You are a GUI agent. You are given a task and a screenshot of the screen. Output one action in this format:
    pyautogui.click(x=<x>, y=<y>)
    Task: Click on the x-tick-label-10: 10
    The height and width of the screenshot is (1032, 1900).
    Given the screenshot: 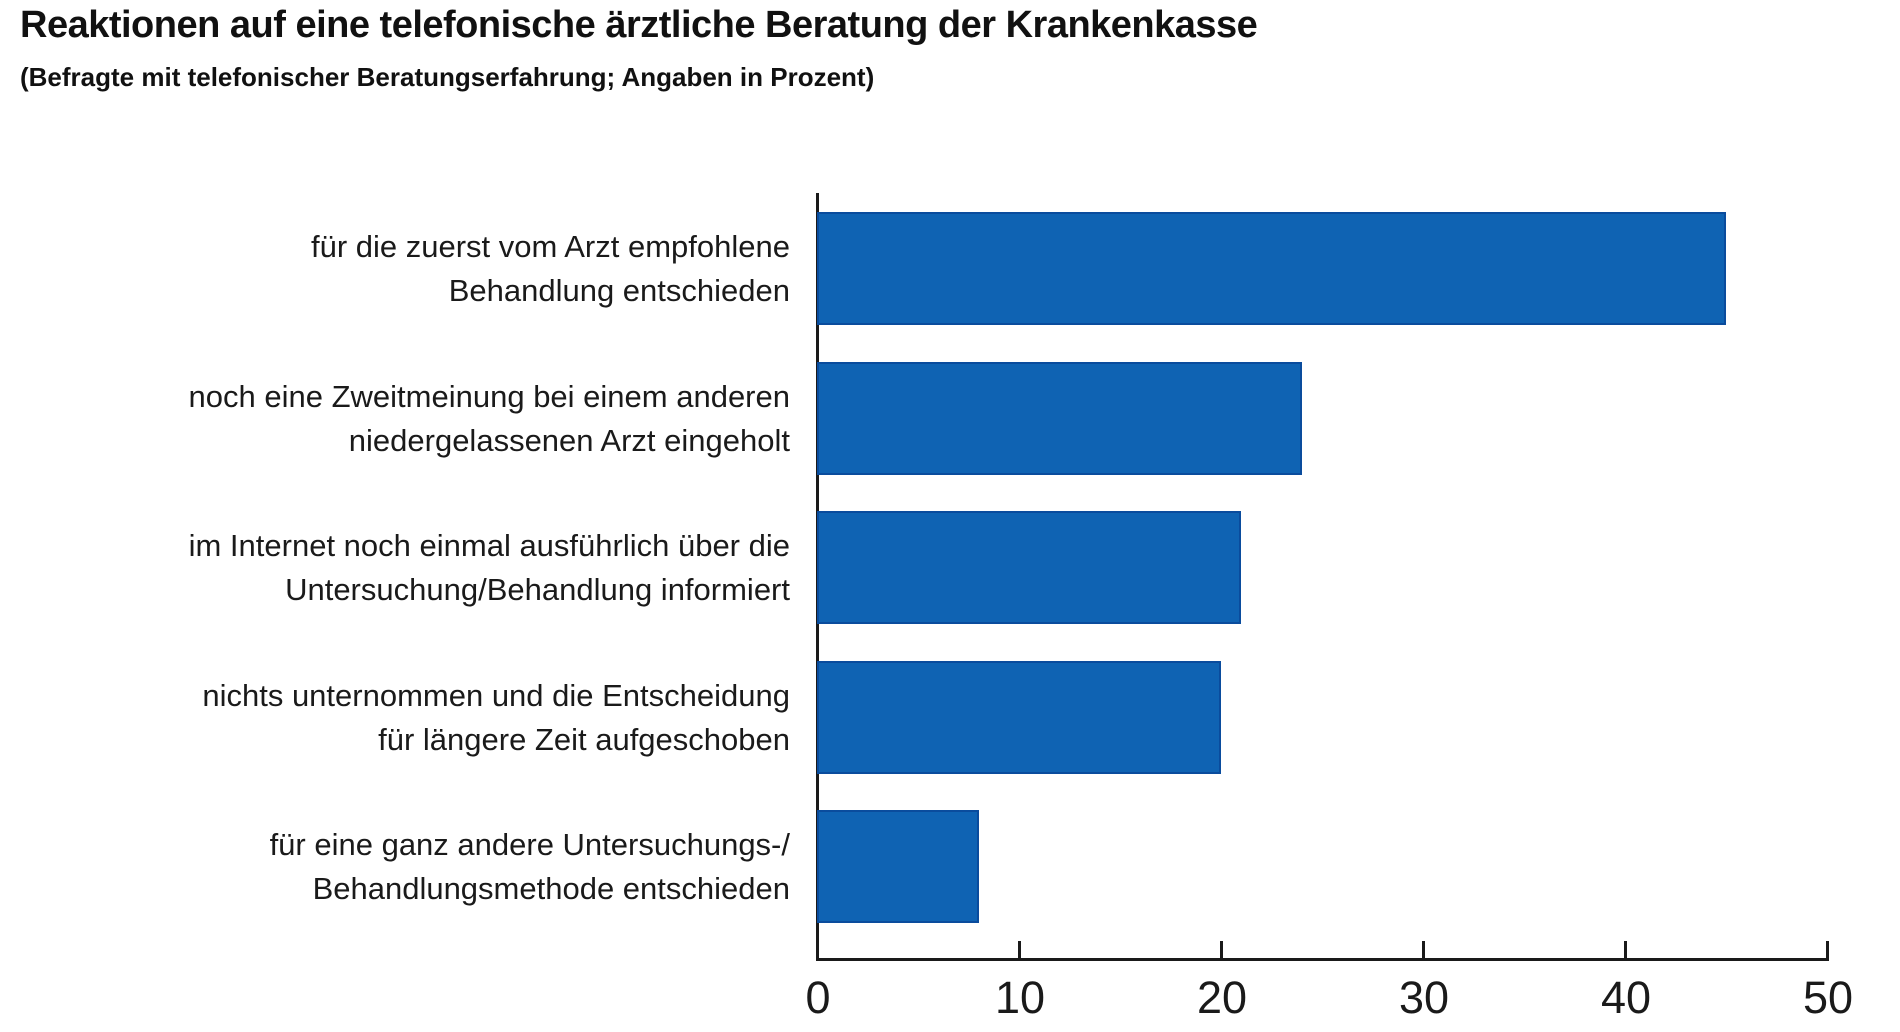 What is the action you would take?
    pyautogui.click(x=1020, y=997)
    